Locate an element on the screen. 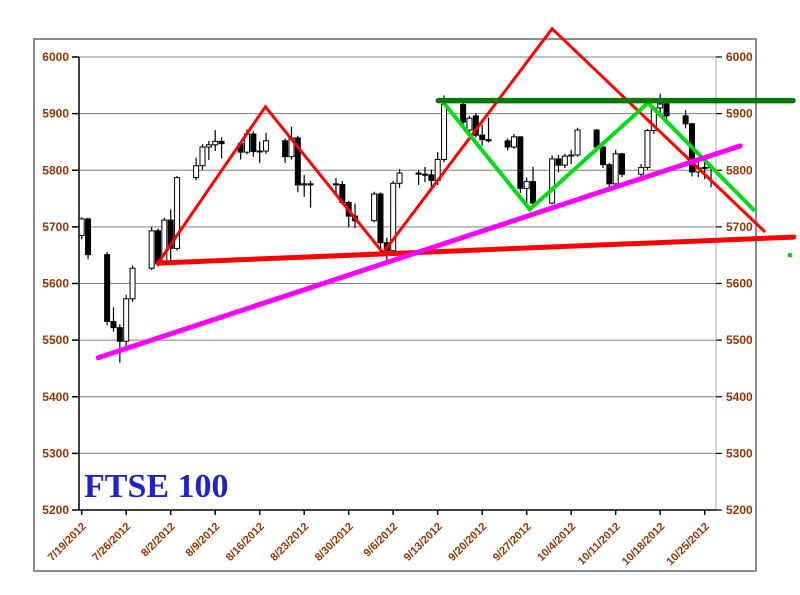 This screenshot has width=800, height=595. y-axis-label-left: 5500 is located at coordinates (55, 340).